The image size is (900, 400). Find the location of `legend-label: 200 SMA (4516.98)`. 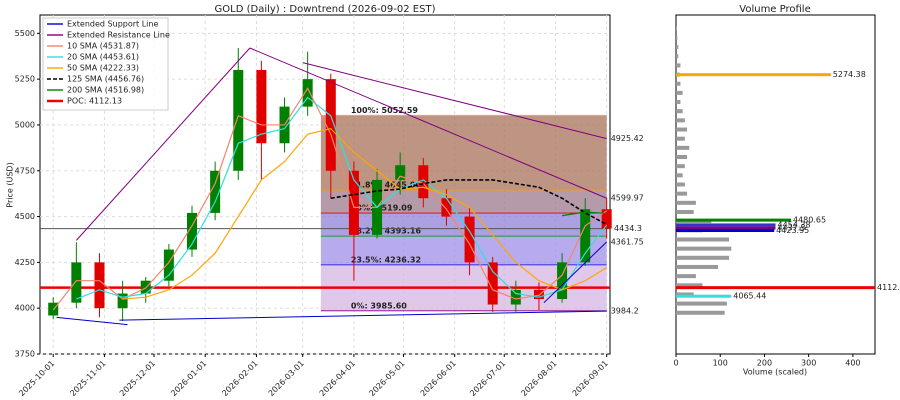

legend-label: 200 SMA (4516.98) is located at coordinates (105, 90).